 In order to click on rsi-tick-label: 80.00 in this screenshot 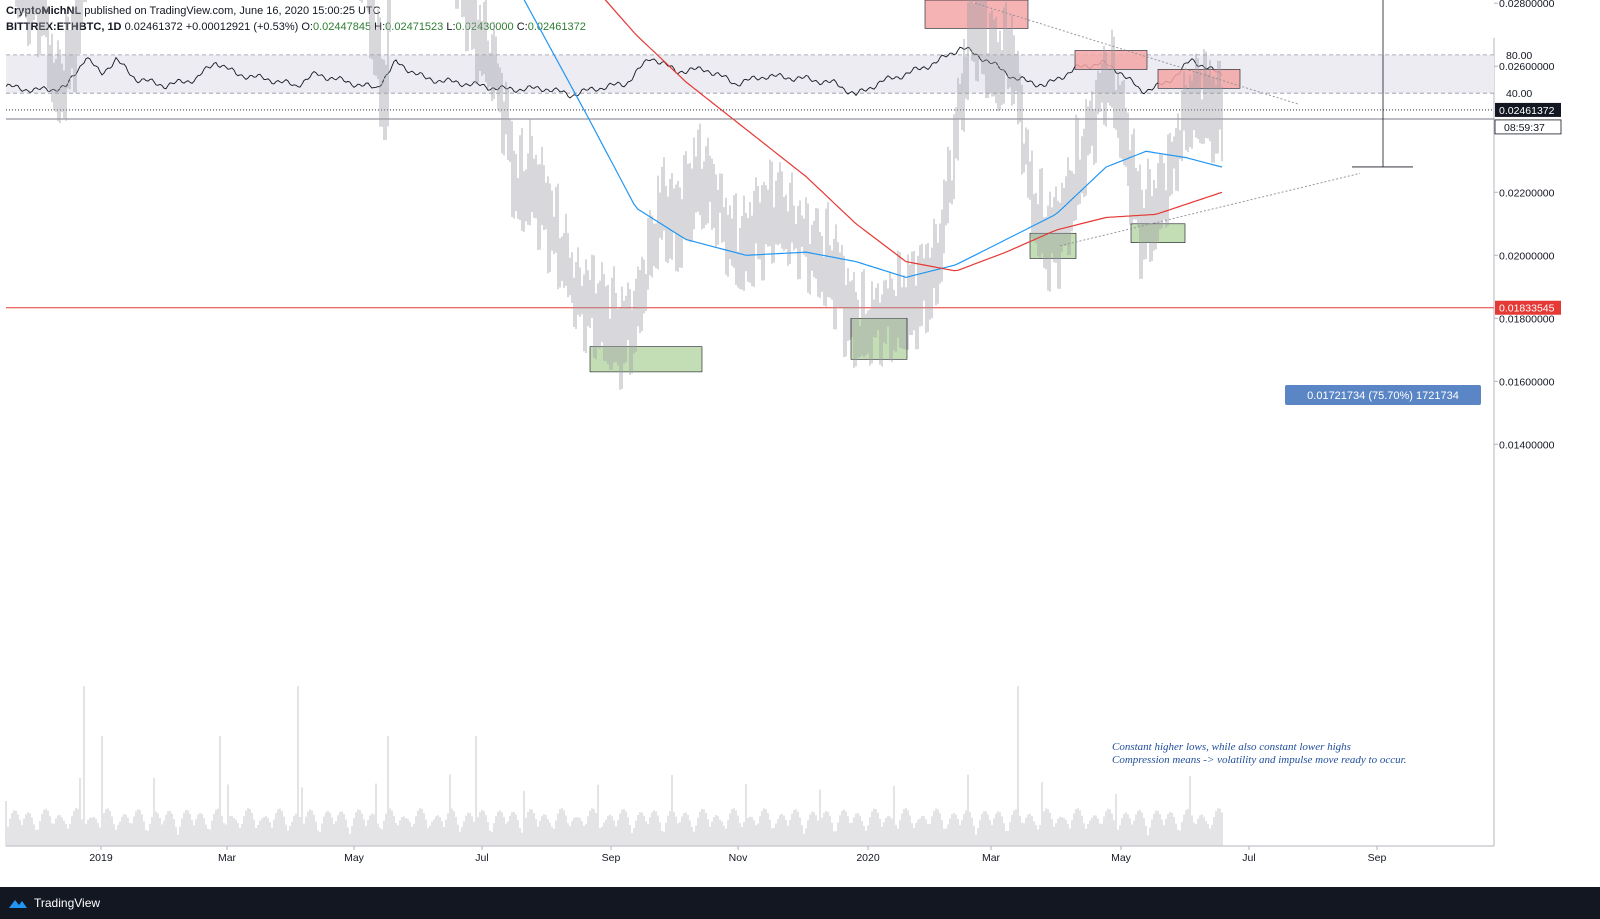, I will do `click(1519, 56)`.